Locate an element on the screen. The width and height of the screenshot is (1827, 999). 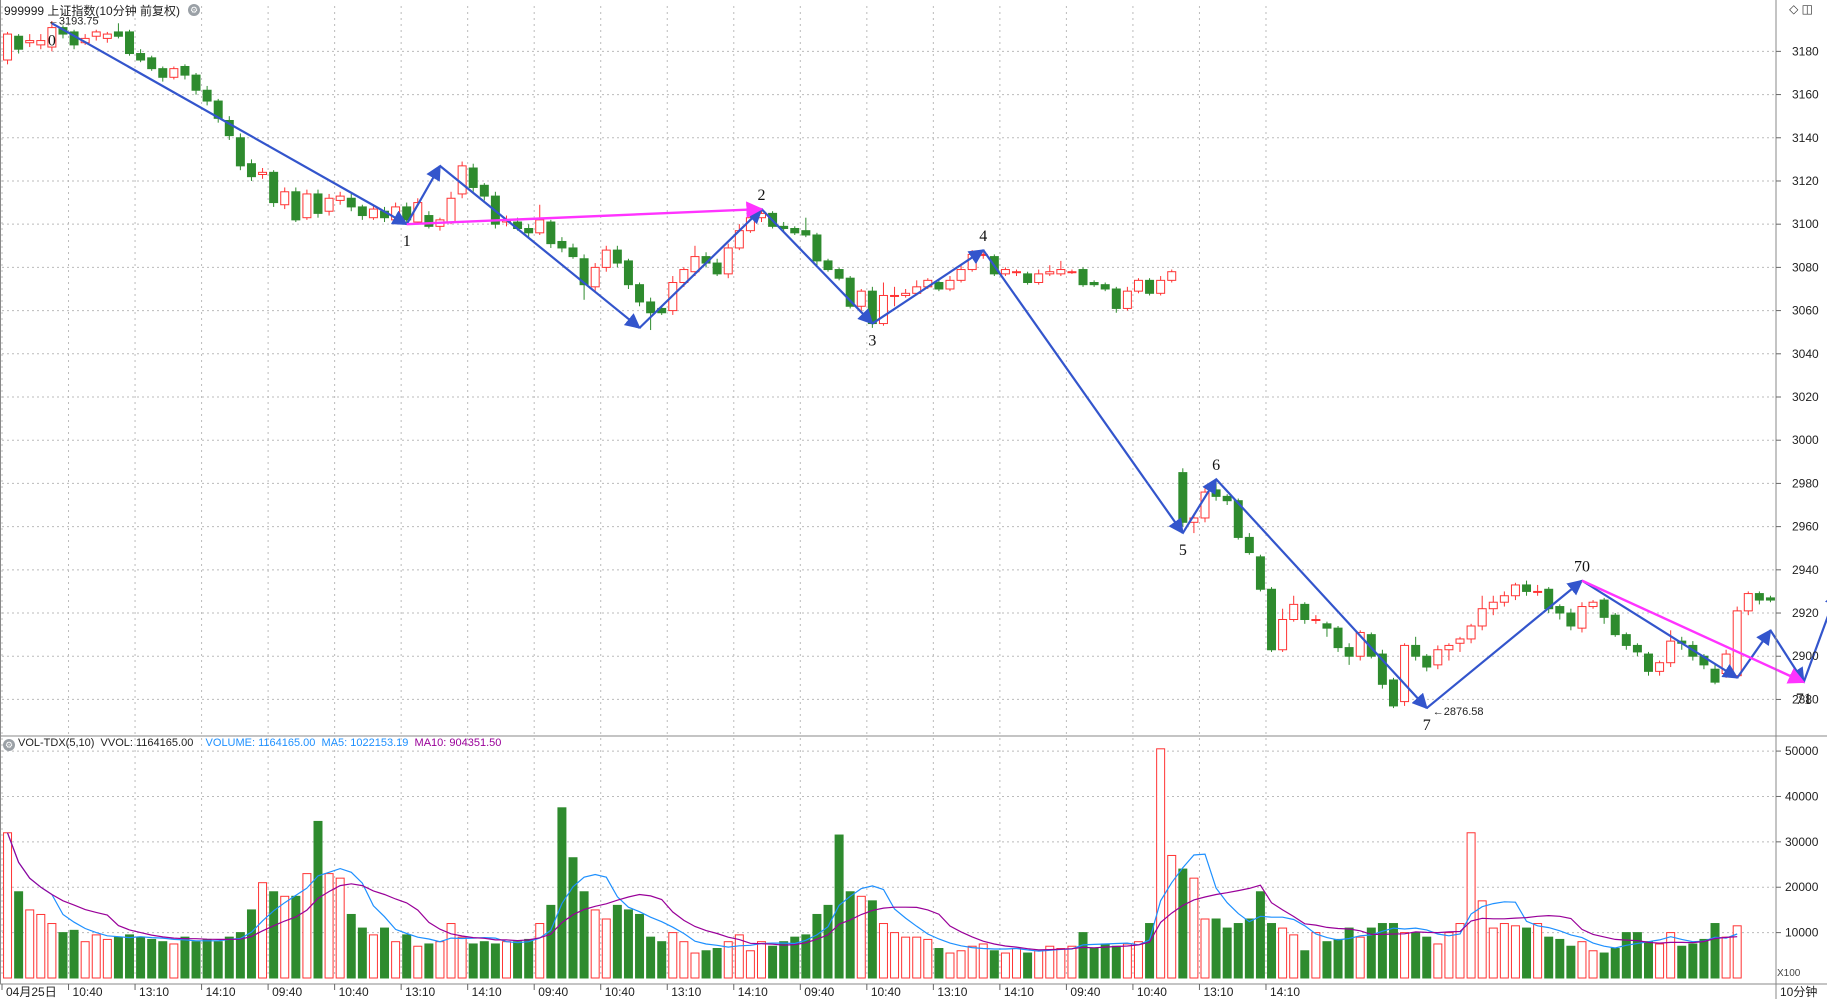
price-tick-label: 3100 is located at coordinates (1805, 224).